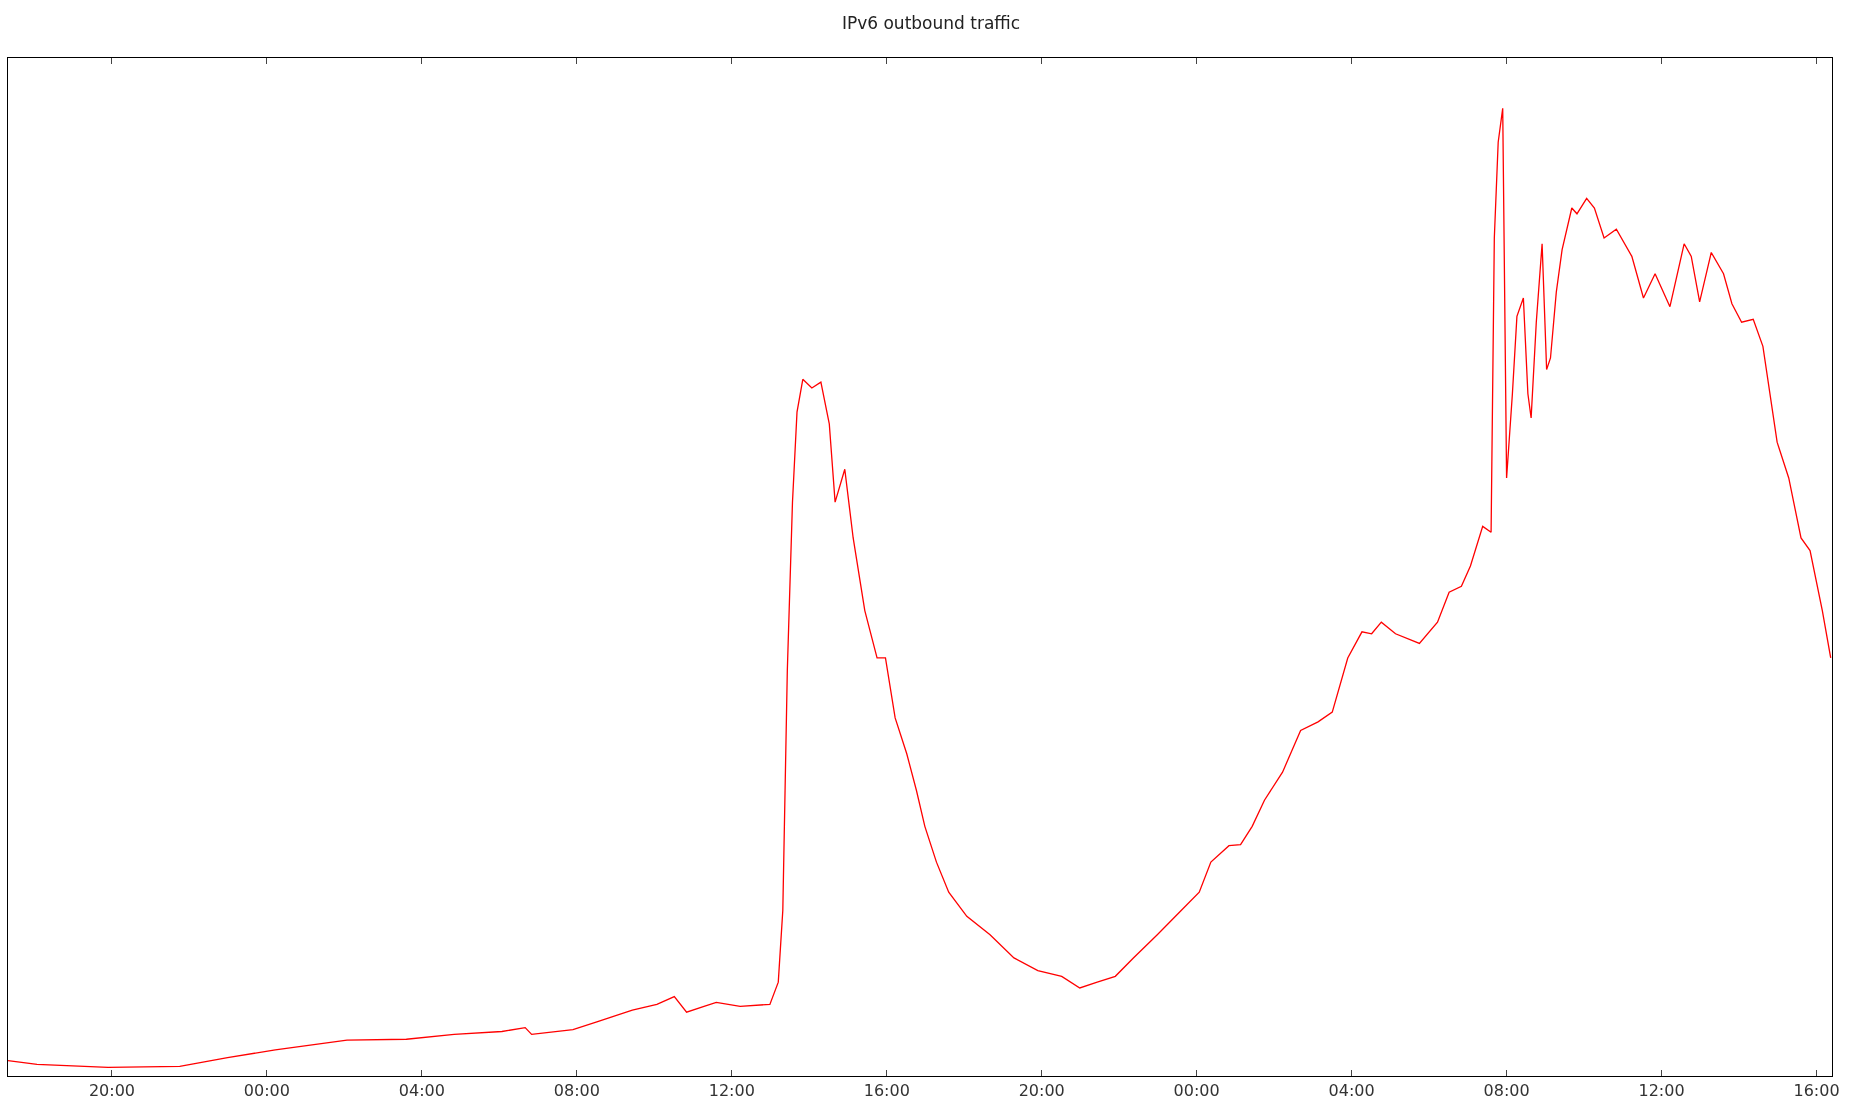 The width and height of the screenshot is (1862, 1116). Describe the element at coordinates (931, 22) in the screenshot. I see `chart-title: IPv6 outbound traffic` at that location.